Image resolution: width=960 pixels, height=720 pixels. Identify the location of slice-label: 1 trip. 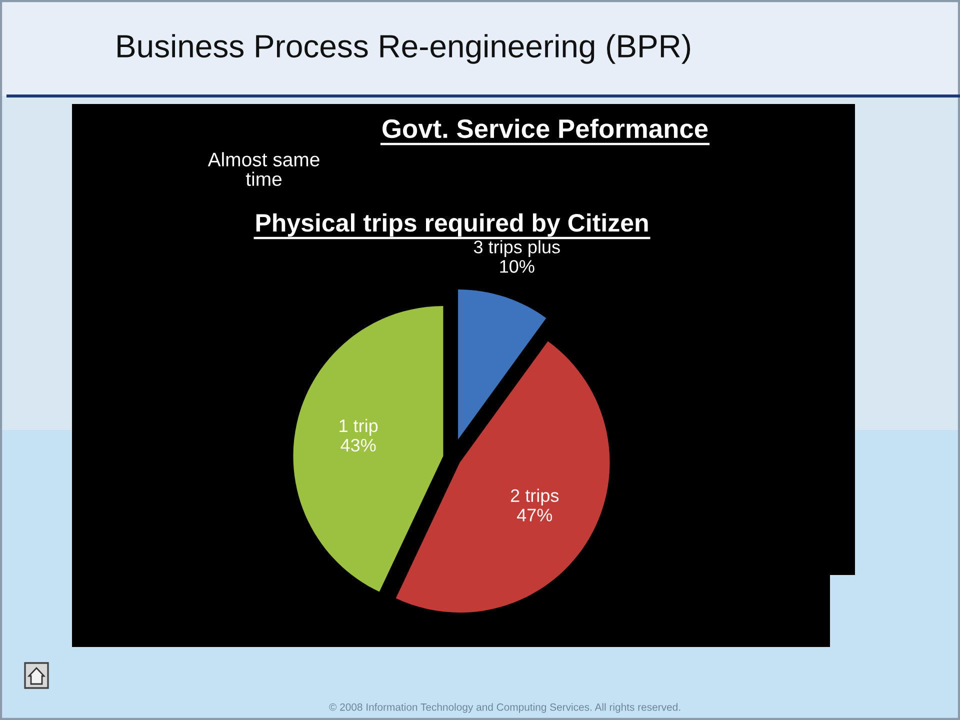
(359, 427).